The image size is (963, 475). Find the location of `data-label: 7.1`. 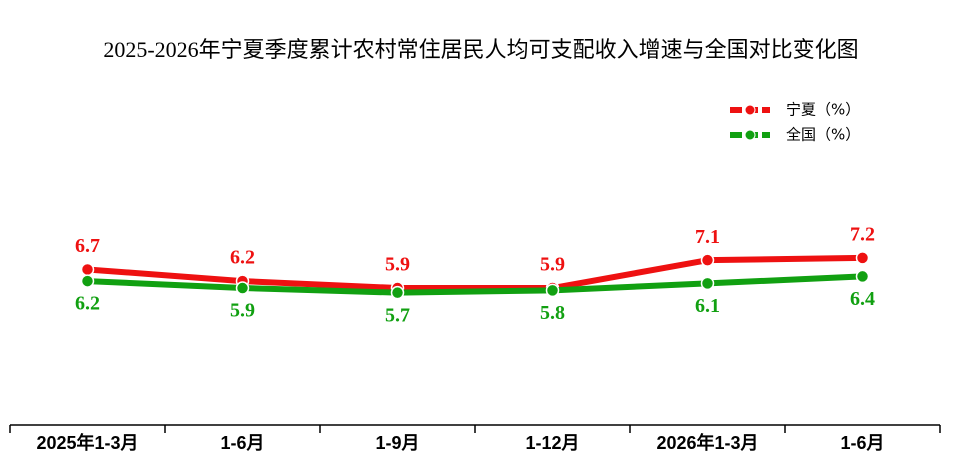

data-label: 7.1 is located at coordinates (707, 237).